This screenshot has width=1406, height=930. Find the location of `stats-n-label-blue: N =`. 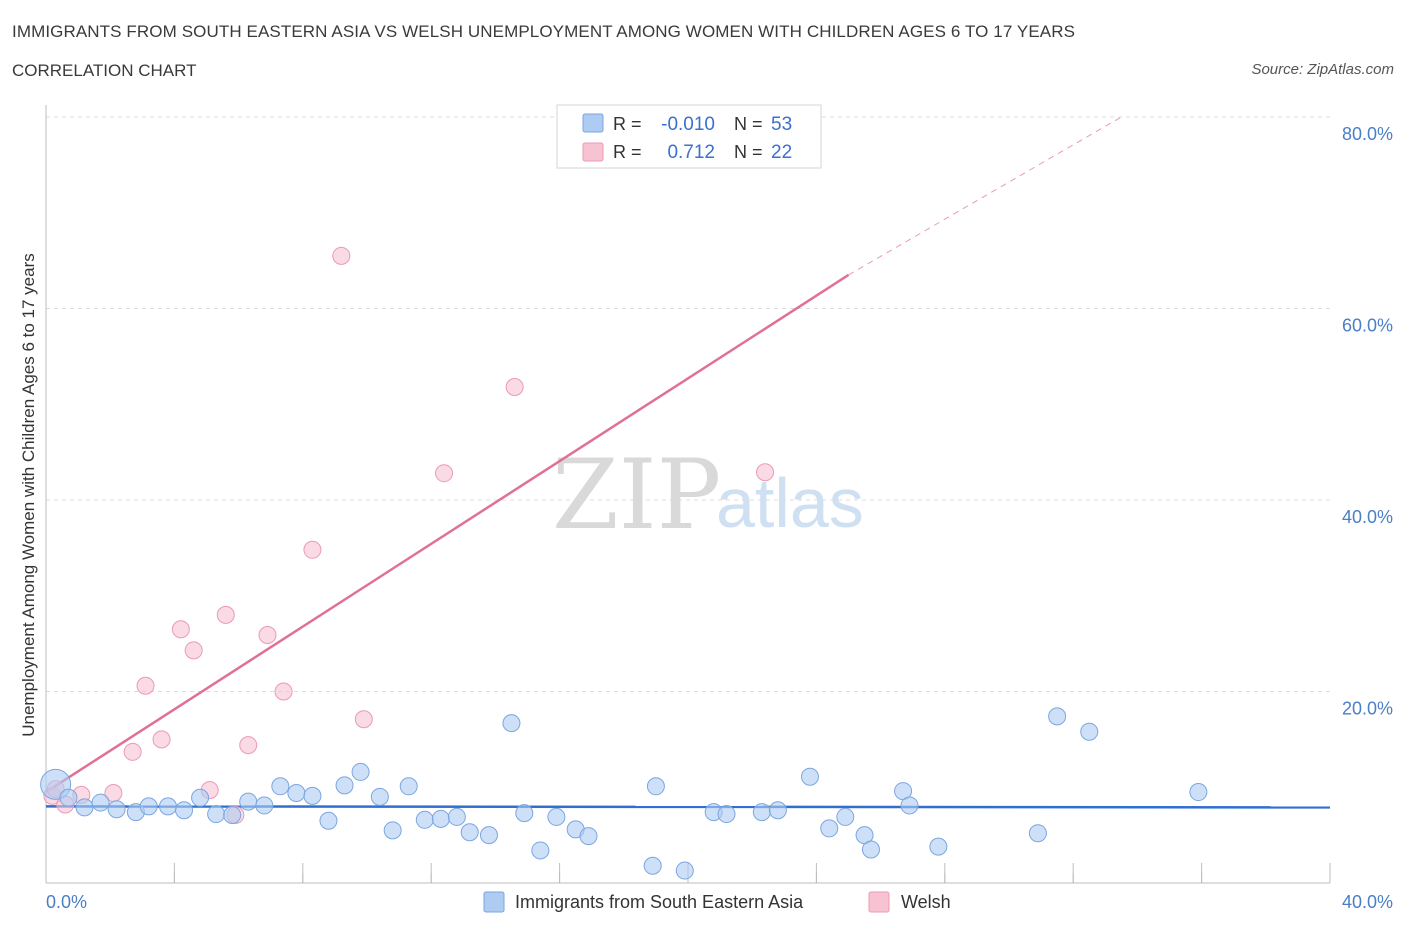

stats-n-label-blue: N = is located at coordinates (748, 124).